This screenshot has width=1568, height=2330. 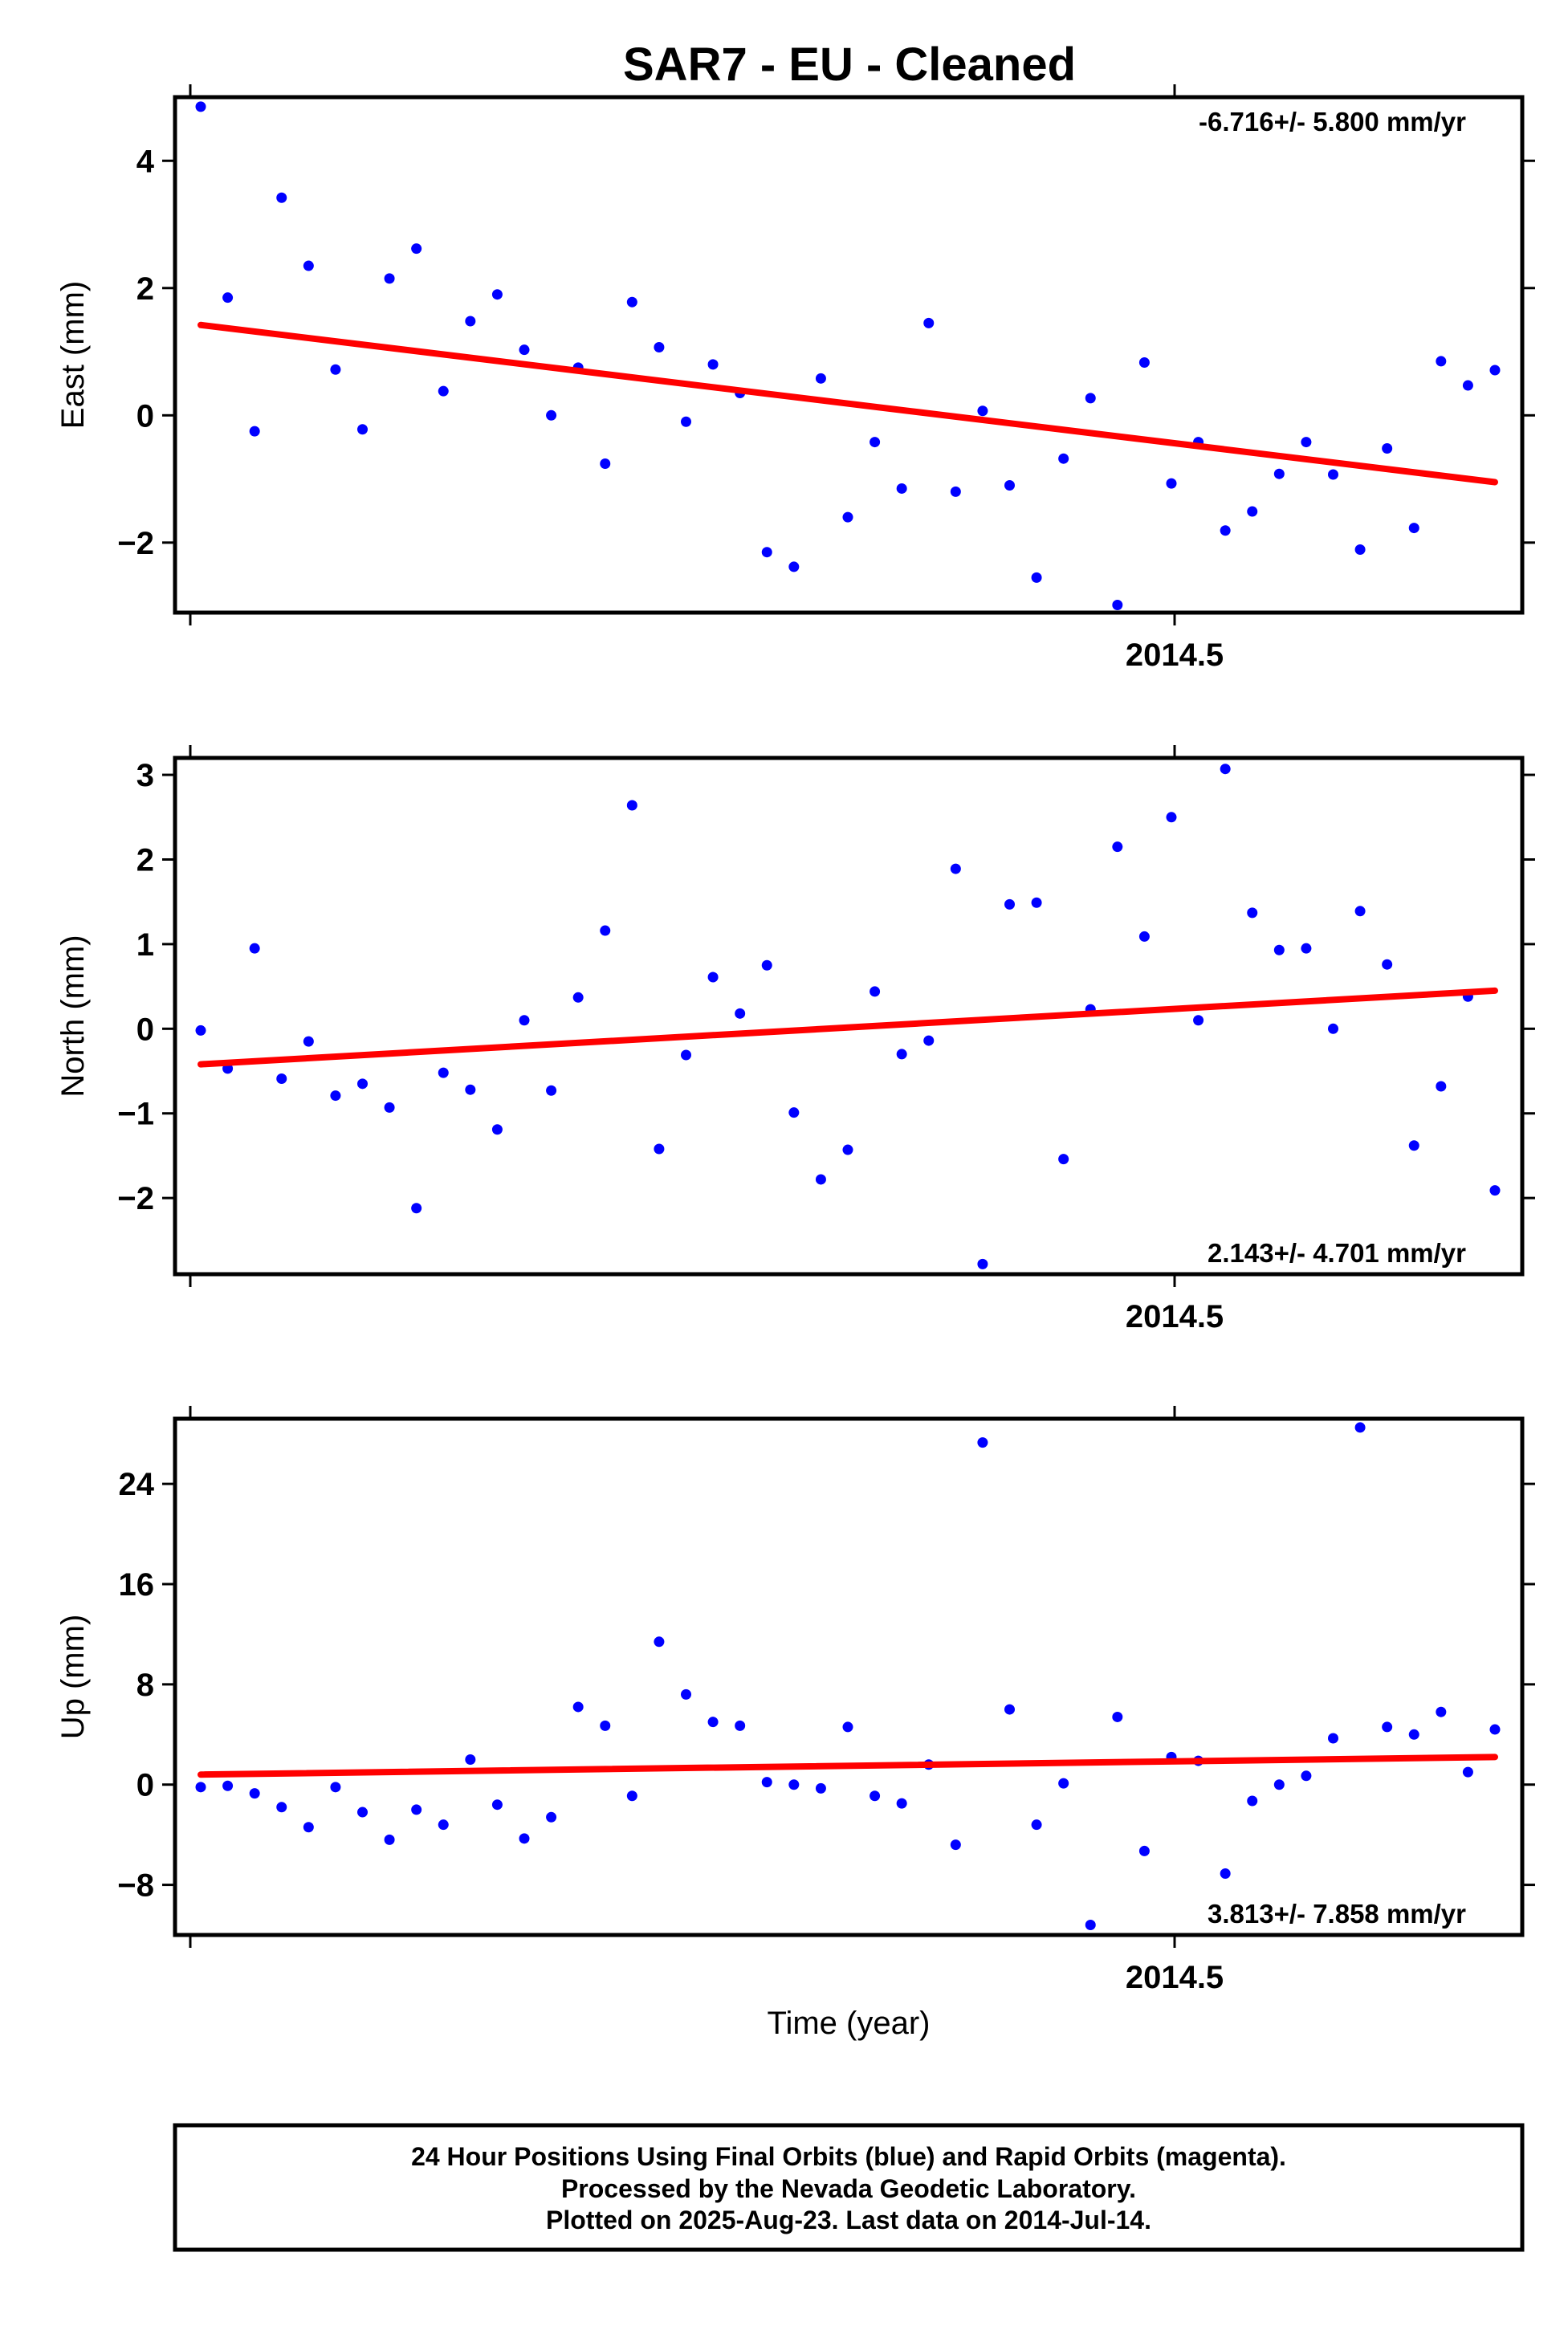 What do you see at coordinates (145, 1685) in the screenshot?
I see `y-tick-label: 8` at bounding box center [145, 1685].